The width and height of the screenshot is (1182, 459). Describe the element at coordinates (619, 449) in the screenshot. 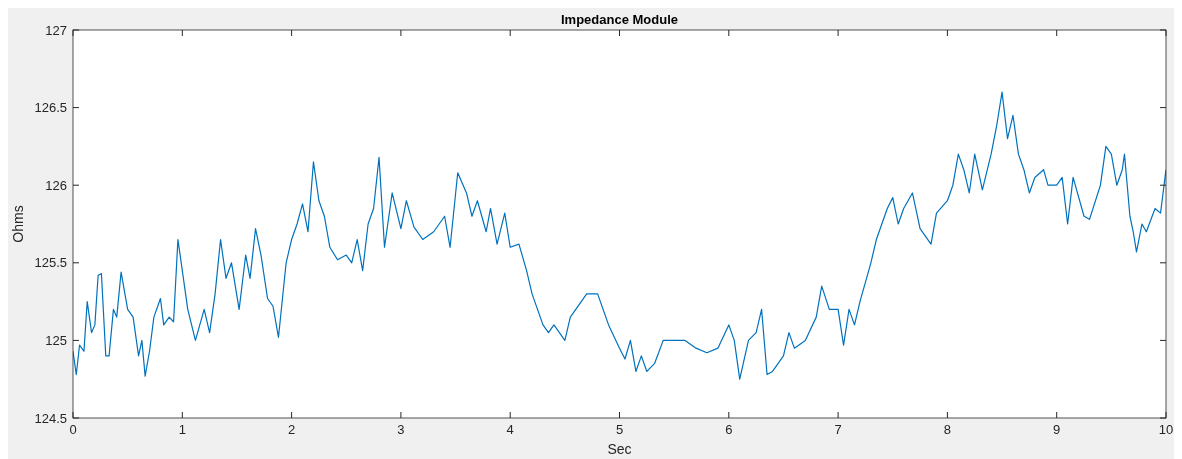

I see `x-axis-title: Sec` at that location.